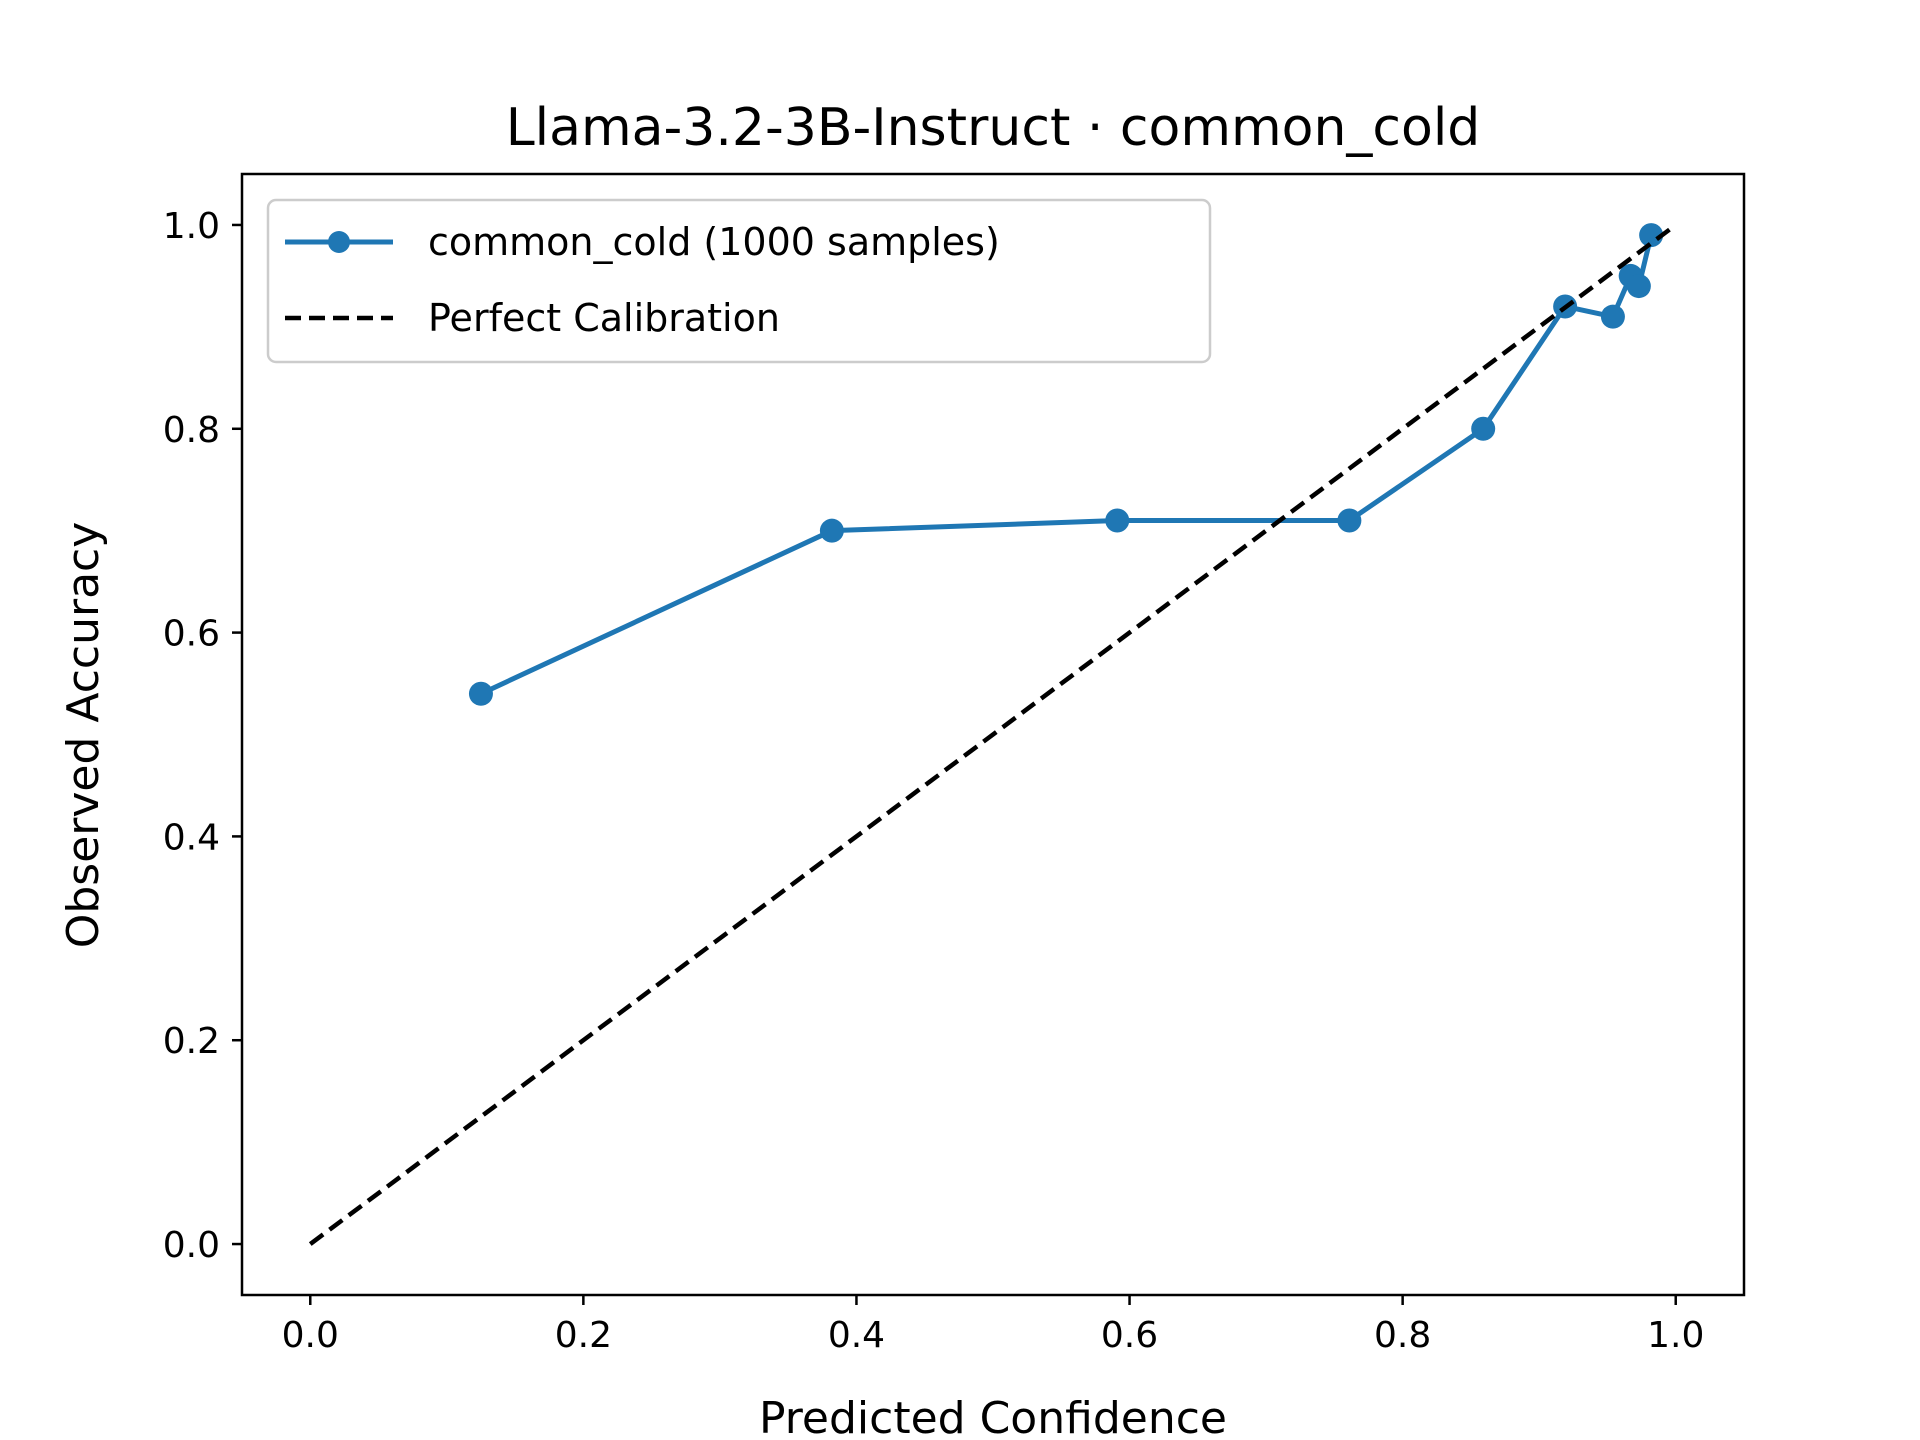 This screenshot has width=1920, height=1440. Describe the element at coordinates (714, 242) in the screenshot. I see `legend-label-series: common_cold (1000 samples)` at that location.